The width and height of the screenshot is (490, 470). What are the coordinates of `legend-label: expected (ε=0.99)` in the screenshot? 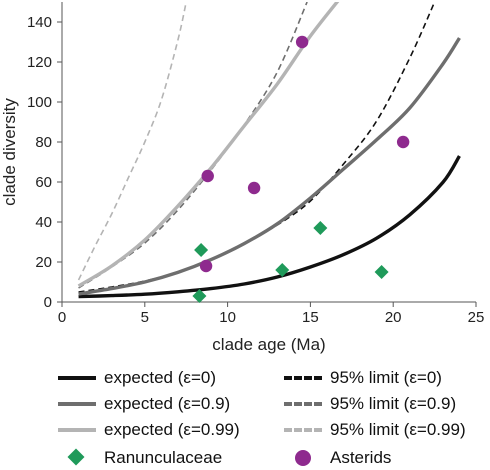 It's located at (172, 429).